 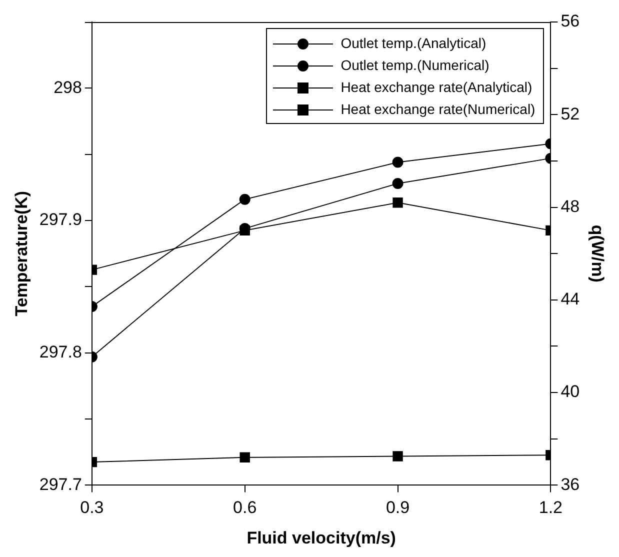 What do you see at coordinates (438, 109) in the screenshot?
I see `legend-label: Heat exchange rate(Numerical)` at bounding box center [438, 109].